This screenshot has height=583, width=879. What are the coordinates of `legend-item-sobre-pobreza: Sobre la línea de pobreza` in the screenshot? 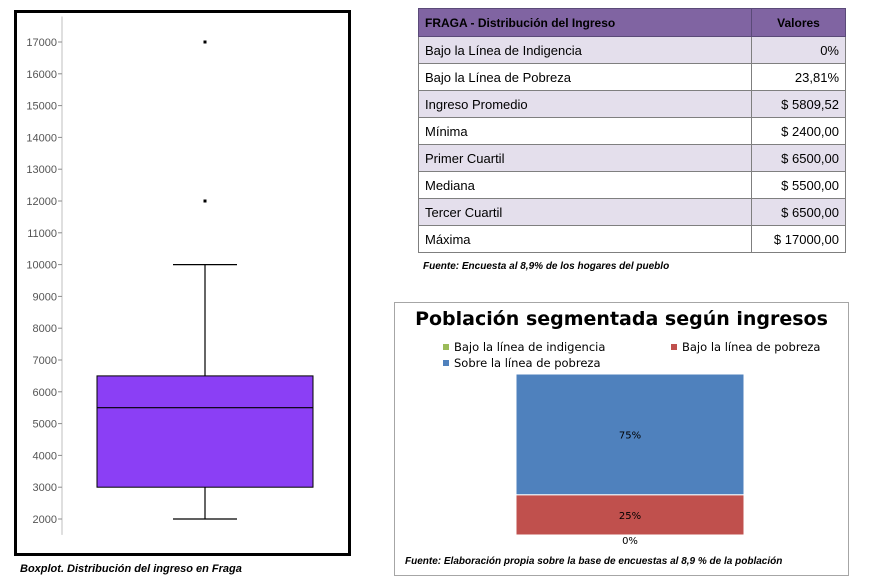 It's located at (522, 363).